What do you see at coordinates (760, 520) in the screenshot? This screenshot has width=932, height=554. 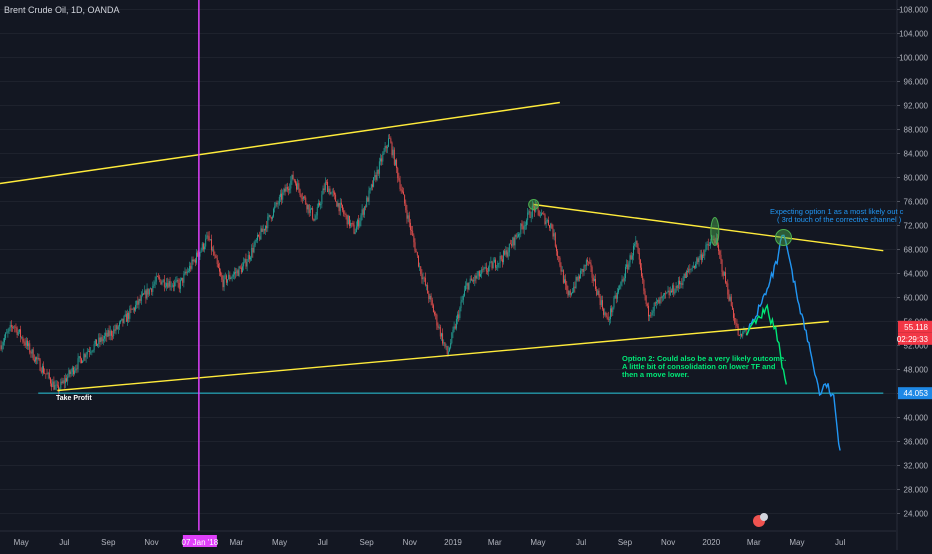 I see `event-badge` at bounding box center [760, 520].